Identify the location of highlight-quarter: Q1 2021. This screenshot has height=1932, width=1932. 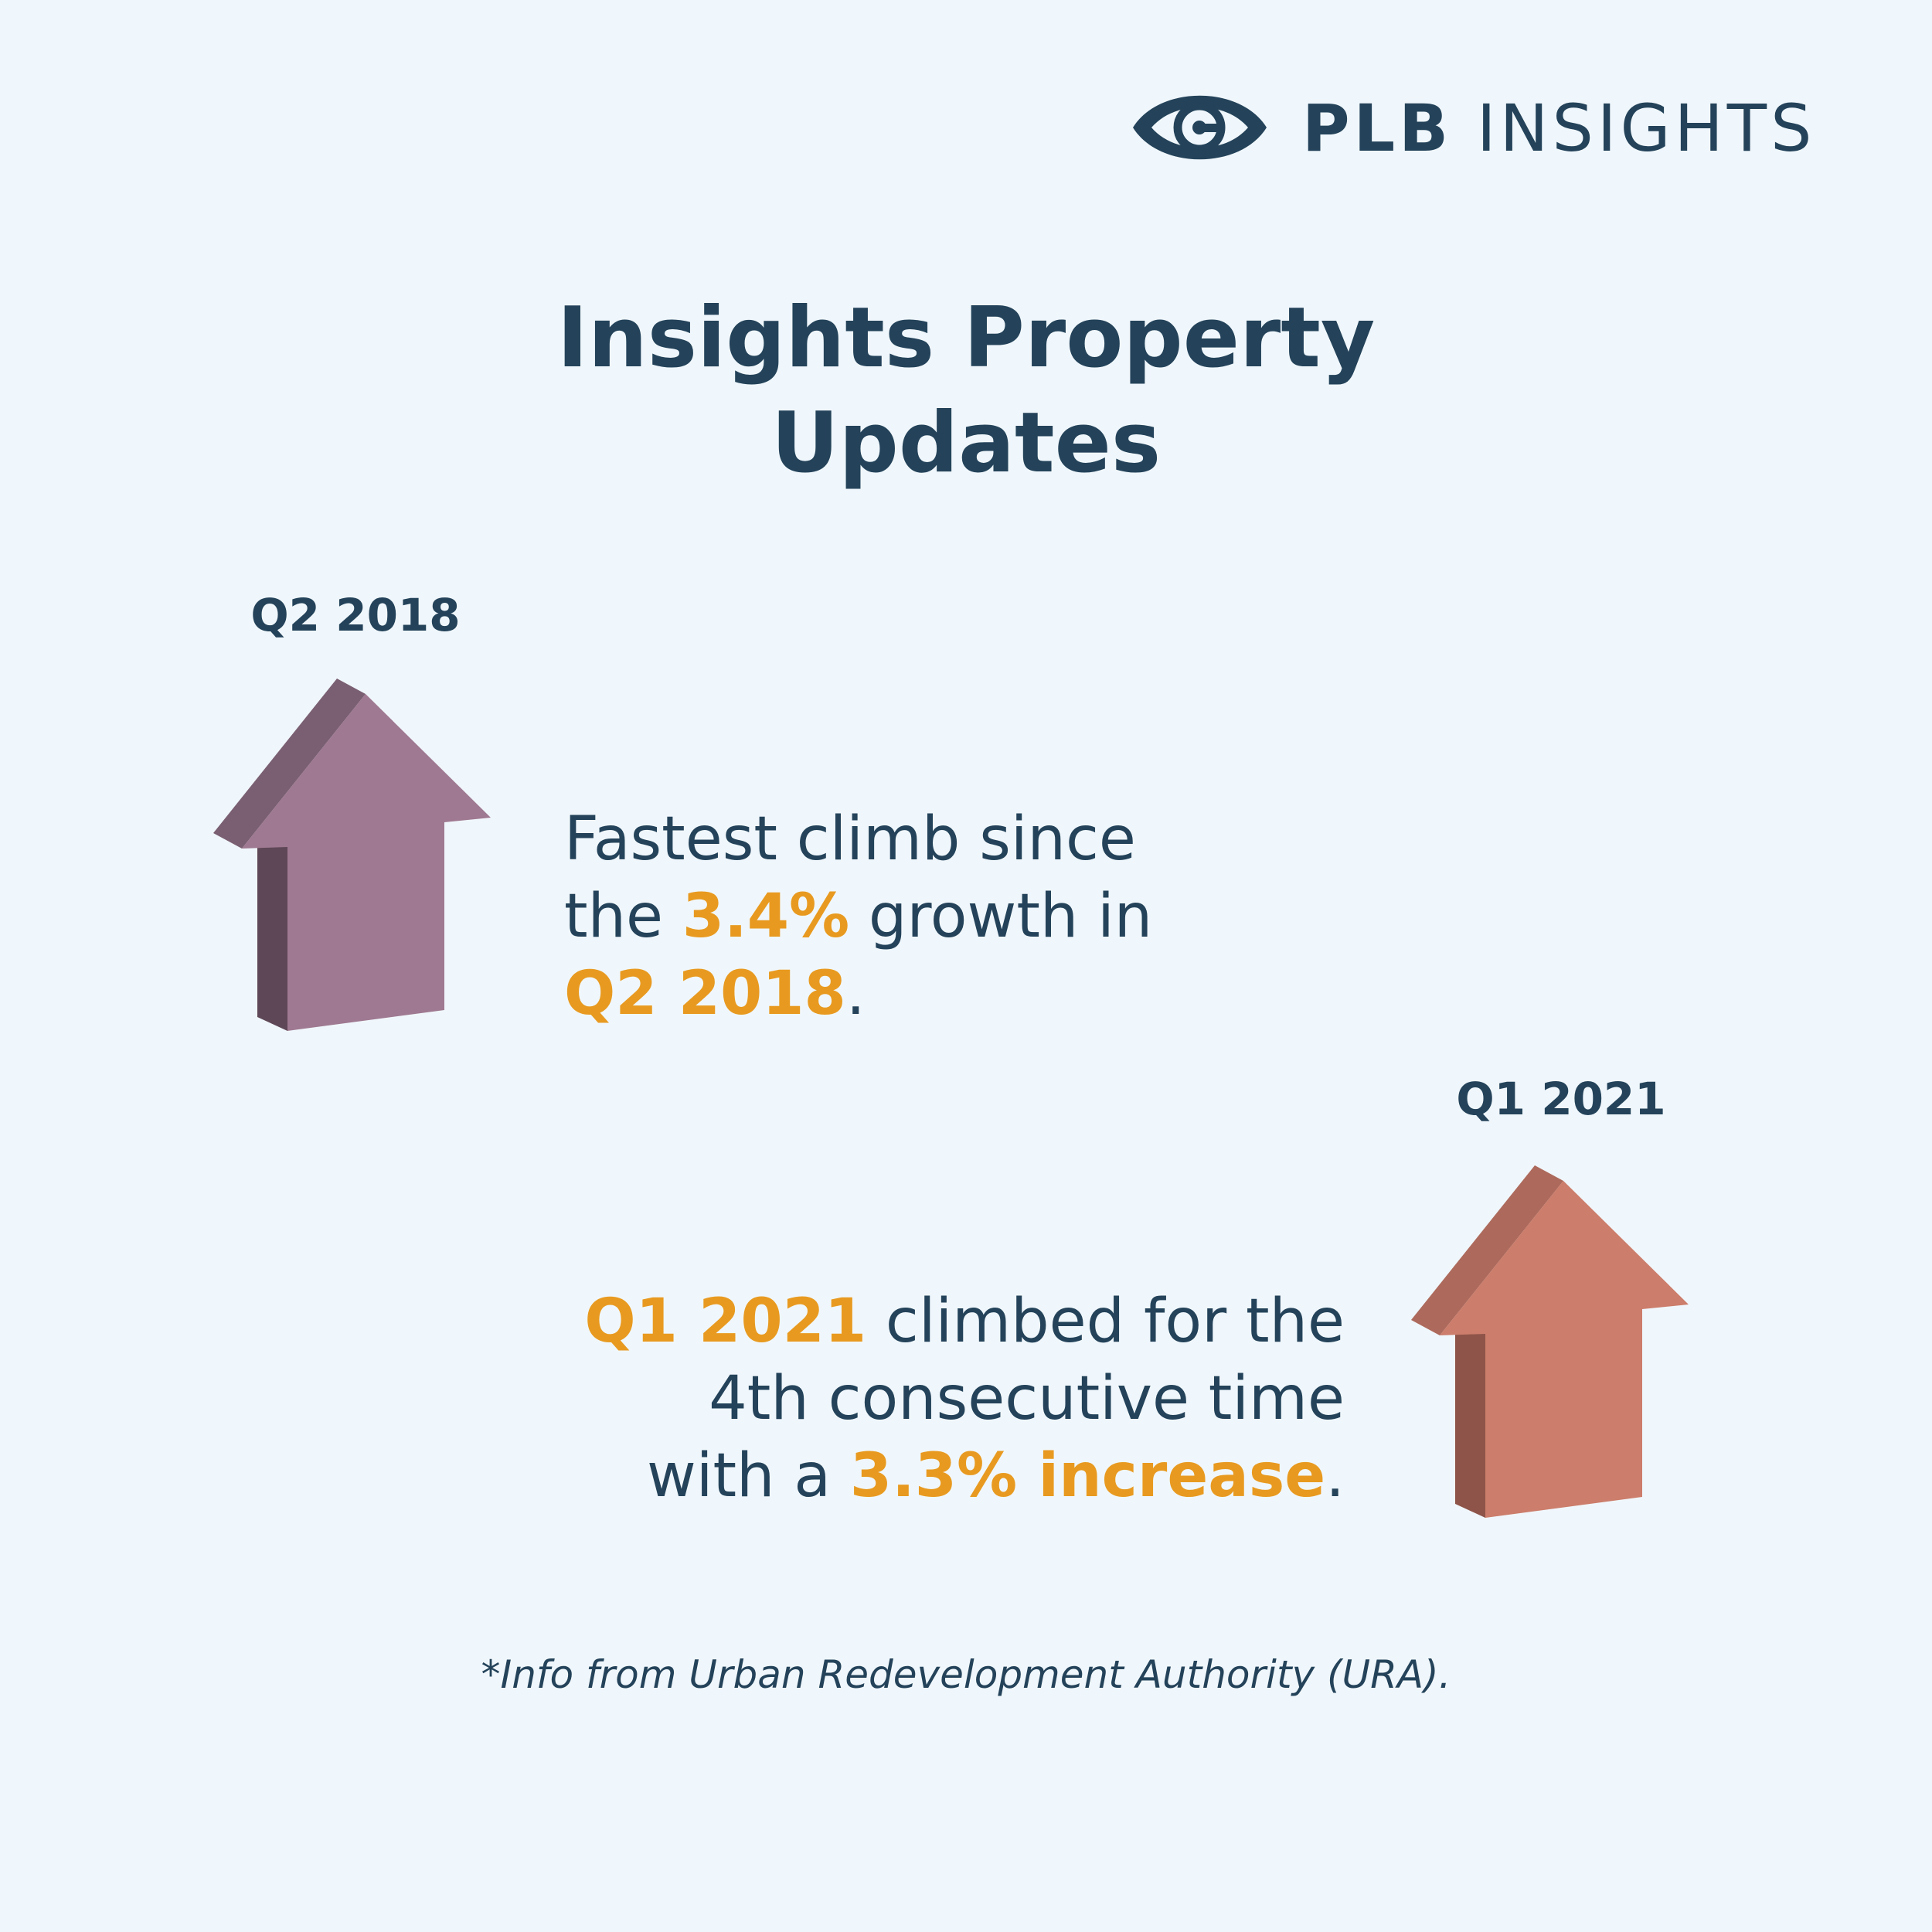
(726, 1321).